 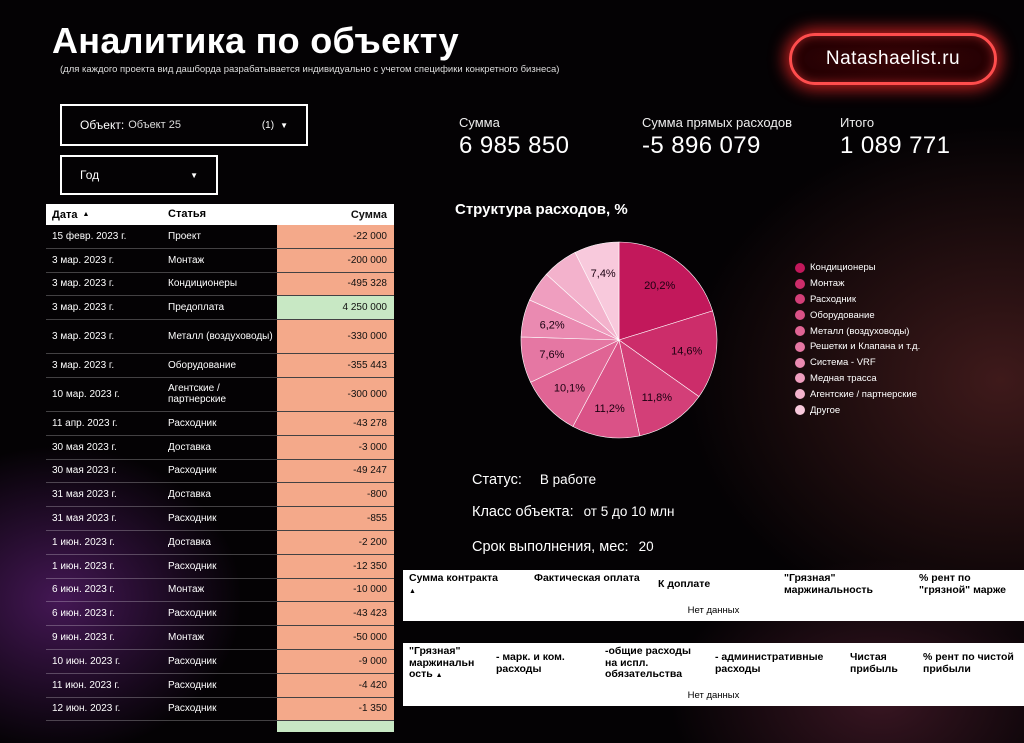 What do you see at coordinates (86, 661) in the screenshot?
I see `cell-date: 10 июн. 2023 г.` at bounding box center [86, 661].